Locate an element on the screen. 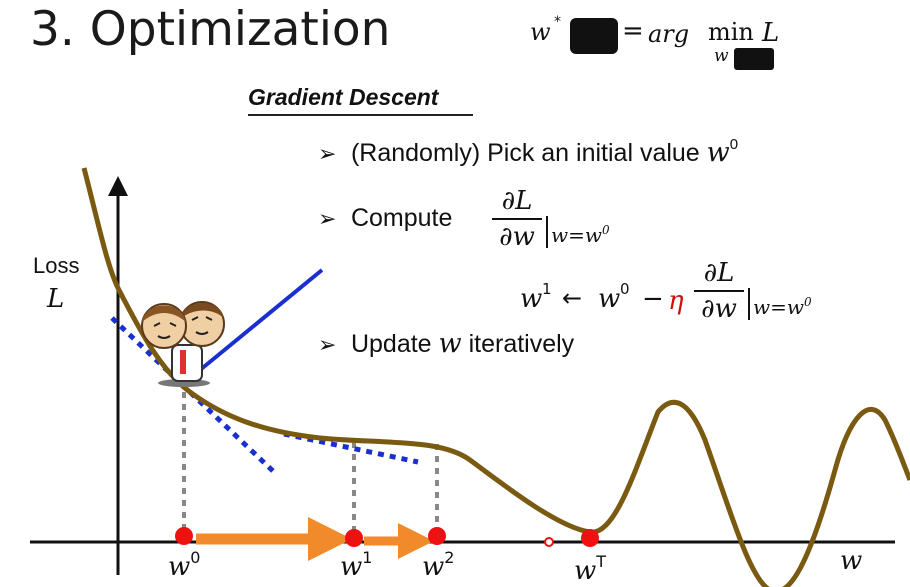  section-underline is located at coordinates (360, 115).